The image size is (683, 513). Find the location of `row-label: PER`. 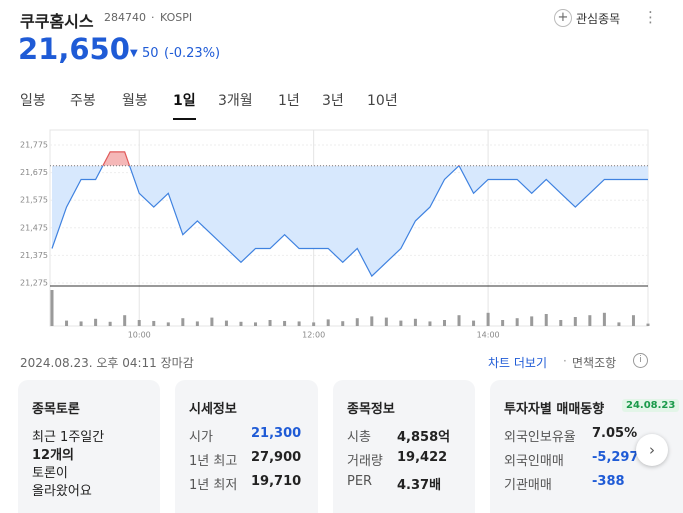

row-label: PER is located at coordinates (360, 481).